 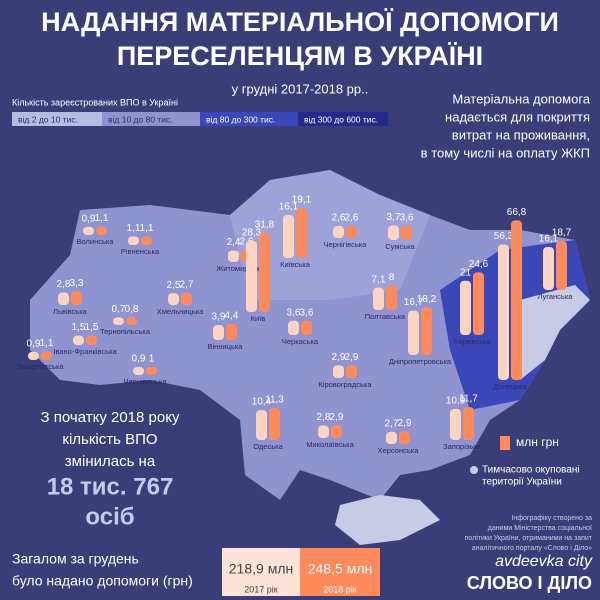 What do you see at coordinates (252, 233) in the screenshot?
I see `value-label: 28,3` at bounding box center [252, 233].